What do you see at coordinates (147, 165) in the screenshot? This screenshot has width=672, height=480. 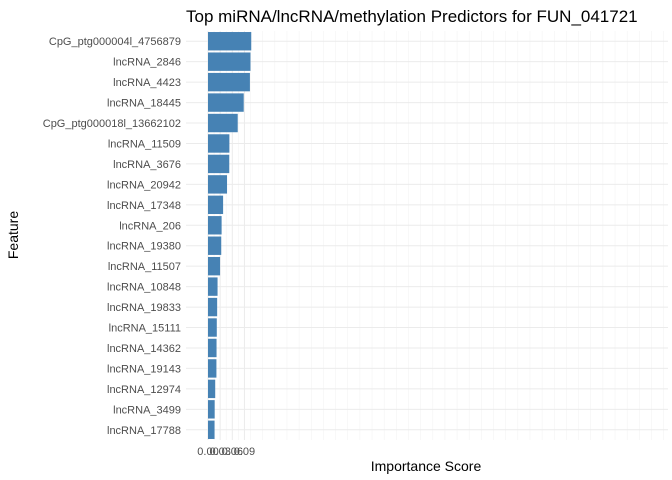 I see `y-tick-label: lncRNA_3676` at bounding box center [147, 165].